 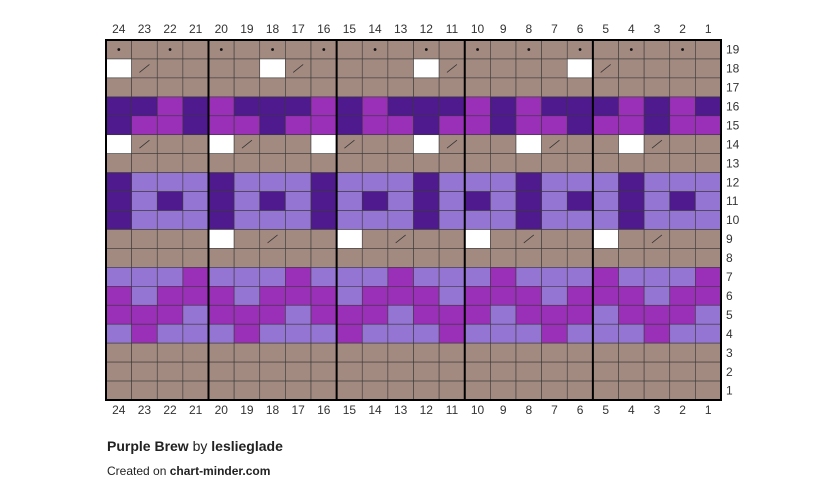 I want to click on site-link: chart-minder.com, so click(x=220, y=471).